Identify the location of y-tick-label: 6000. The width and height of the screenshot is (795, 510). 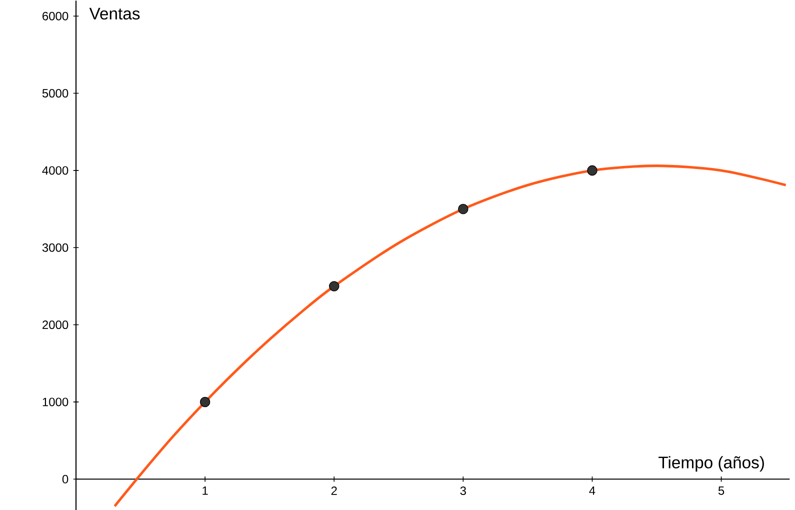
(55, 16).